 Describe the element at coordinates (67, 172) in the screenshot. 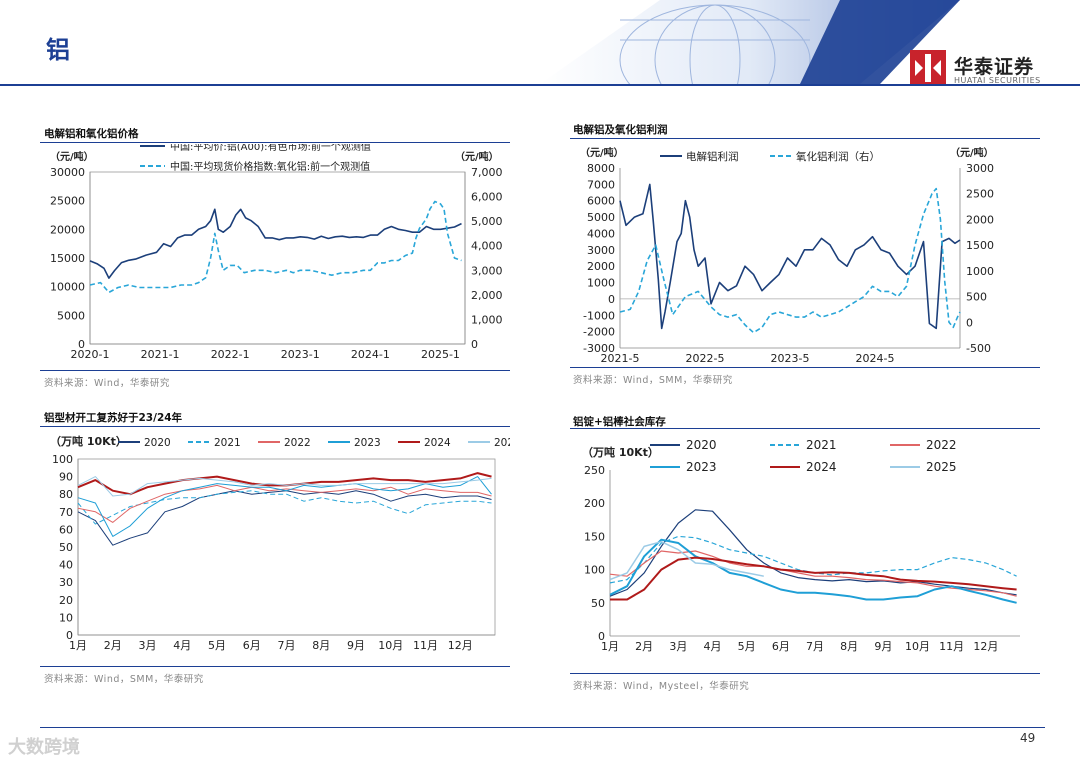

I see `y-tick-label: 30000` at that location.